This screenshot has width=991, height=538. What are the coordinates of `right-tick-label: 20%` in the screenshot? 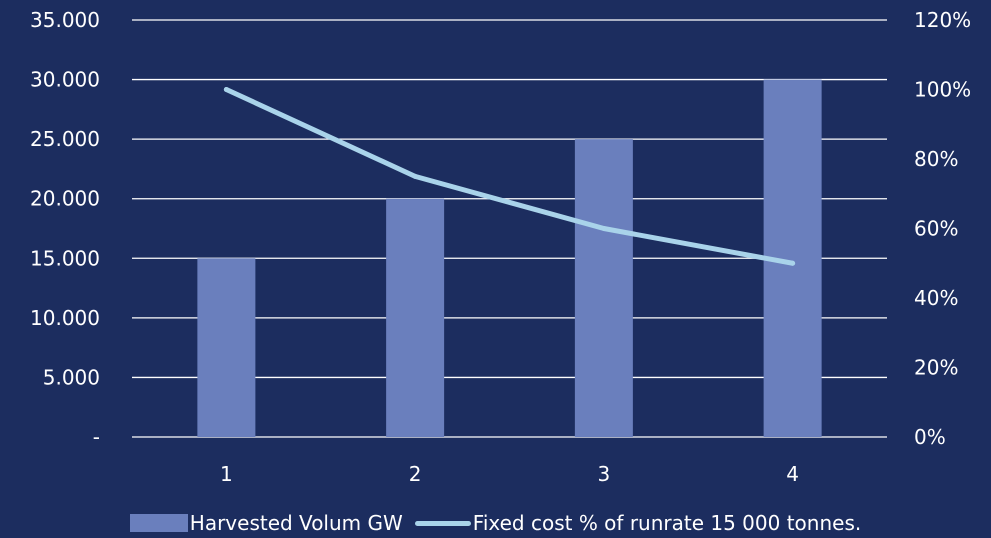 It's located at (936, 368).